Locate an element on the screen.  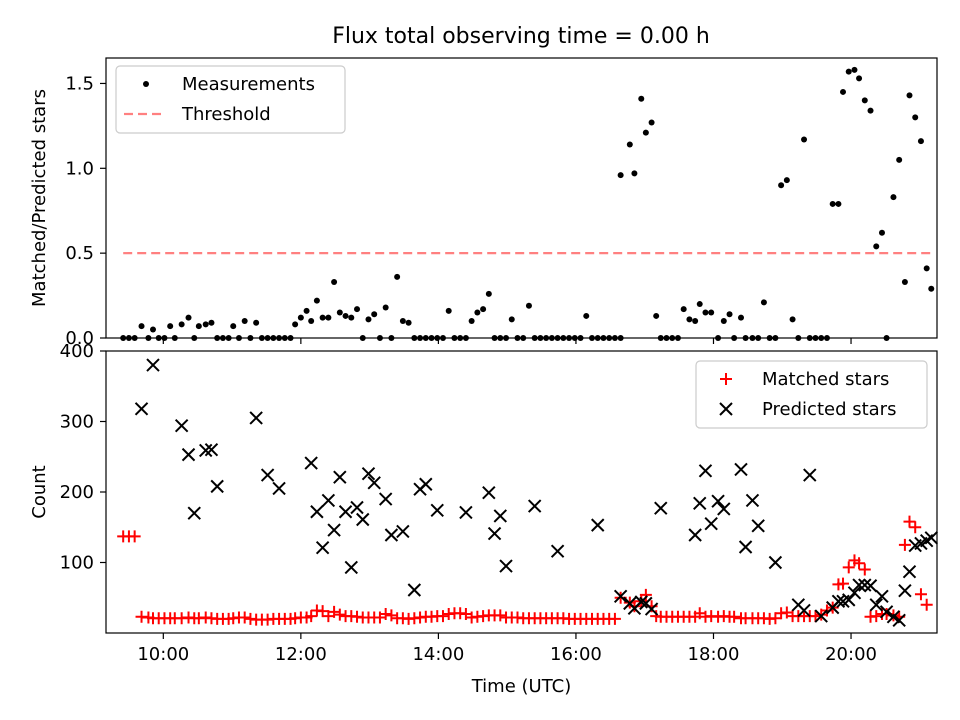
y-tick-label: 1.5 is located at coordinates (79, 83).